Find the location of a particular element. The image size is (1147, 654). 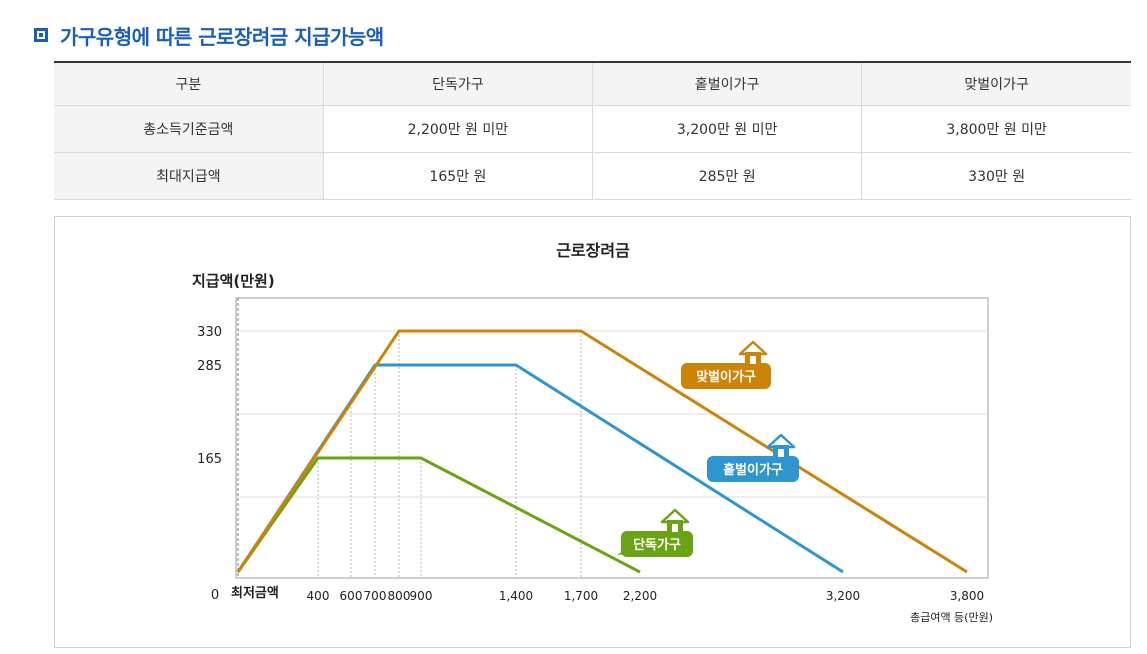

table-cell: 330만 원 is located at coordinates (996, 176).